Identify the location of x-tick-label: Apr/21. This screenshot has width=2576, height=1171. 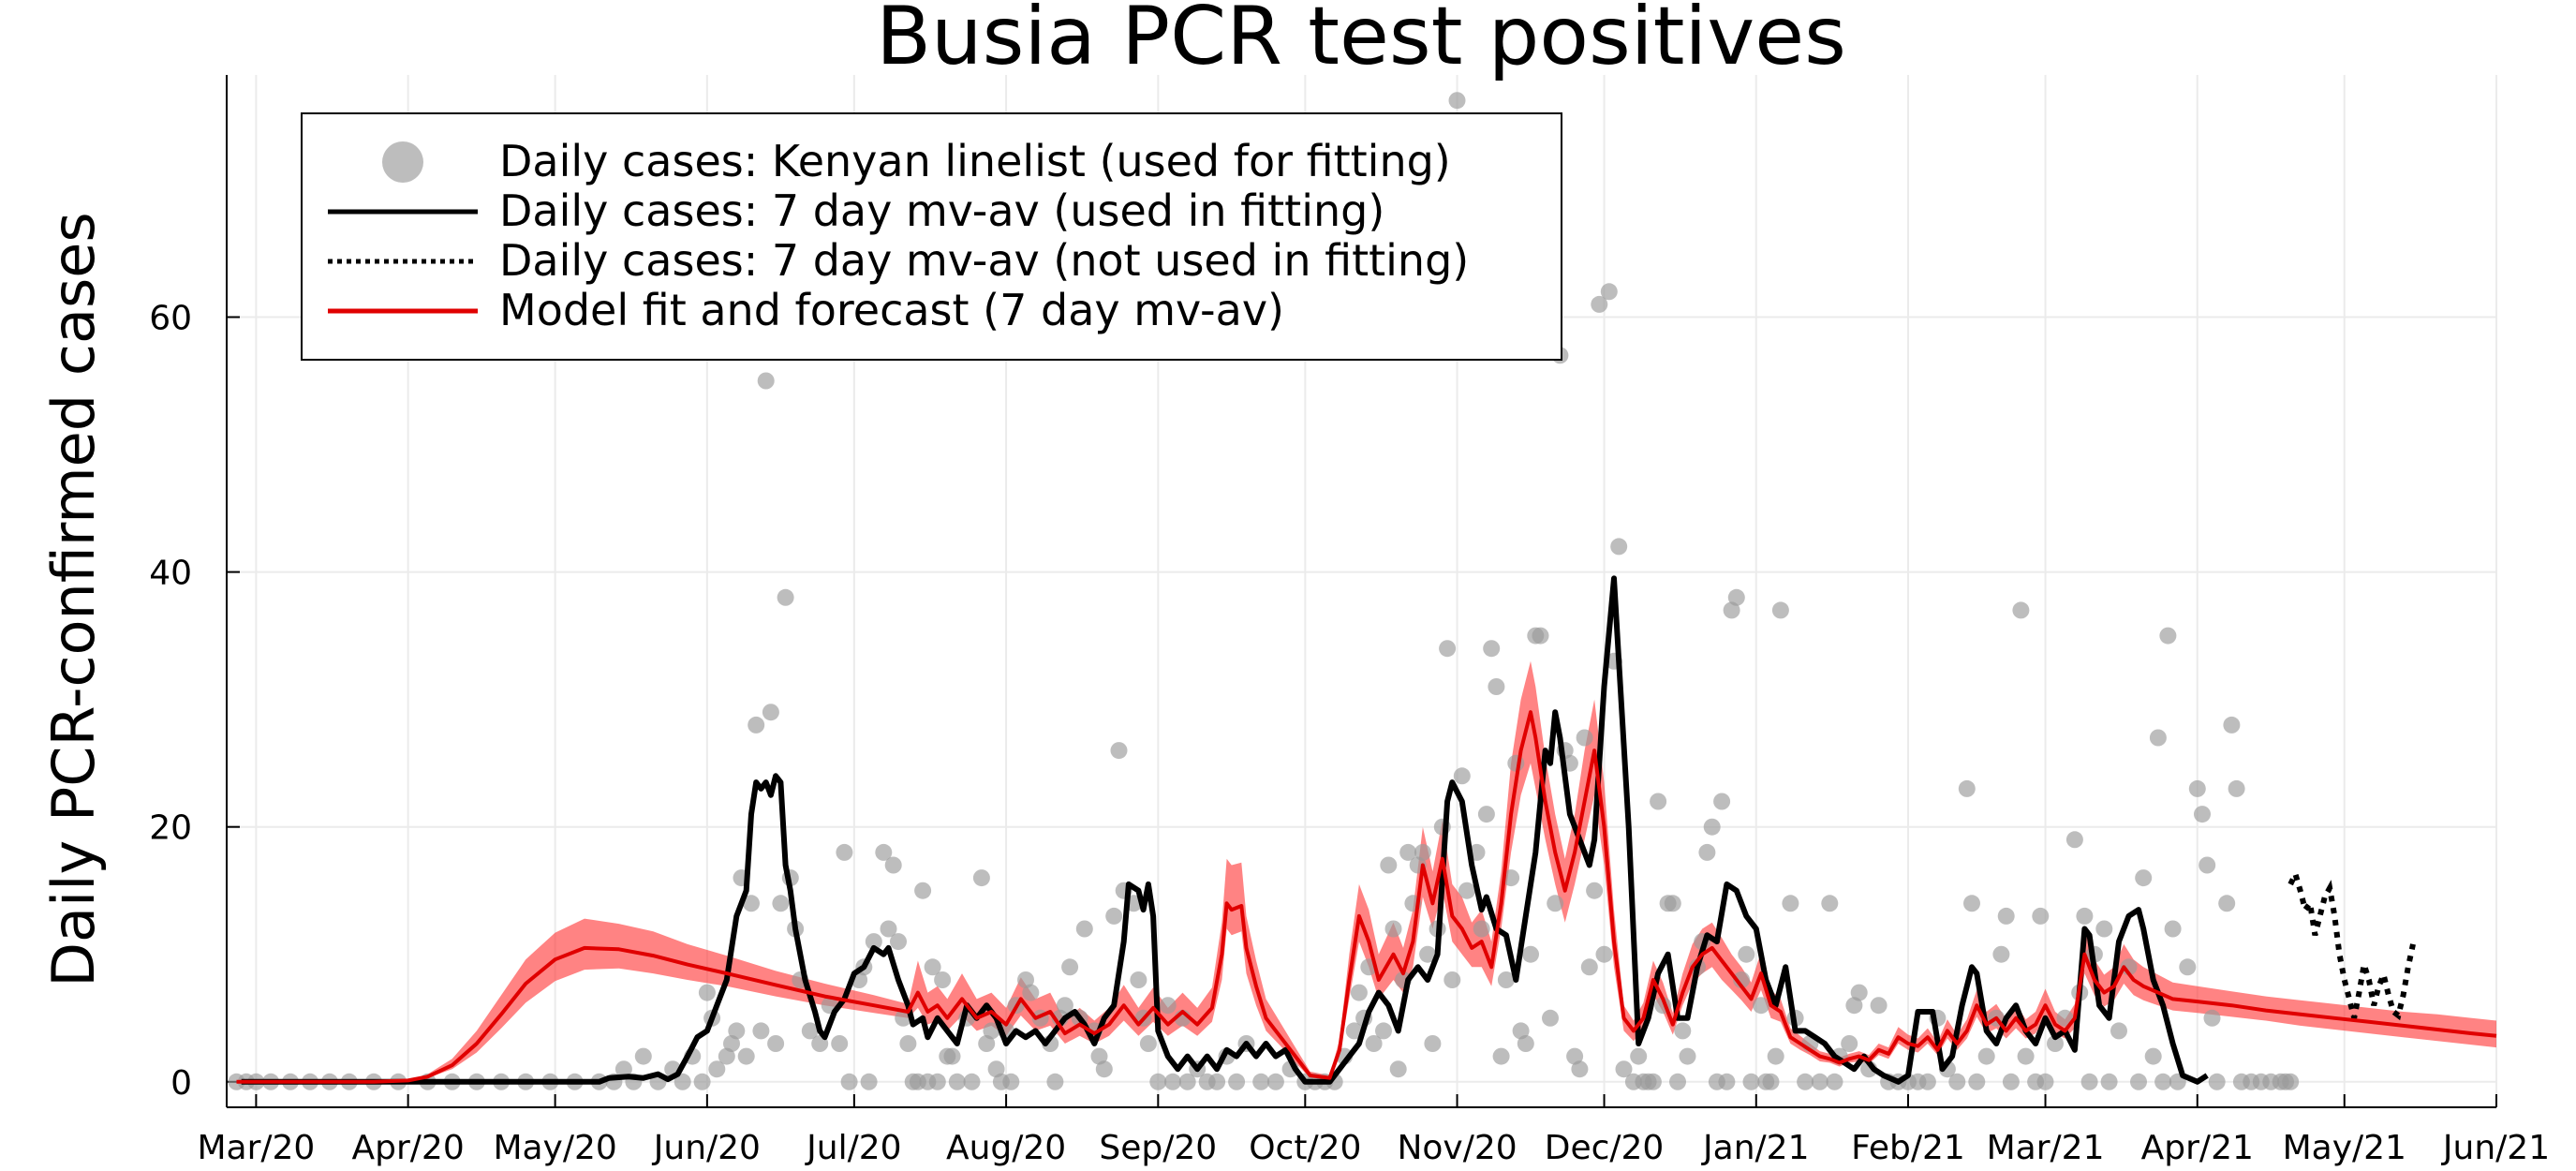
(2197, 1148).